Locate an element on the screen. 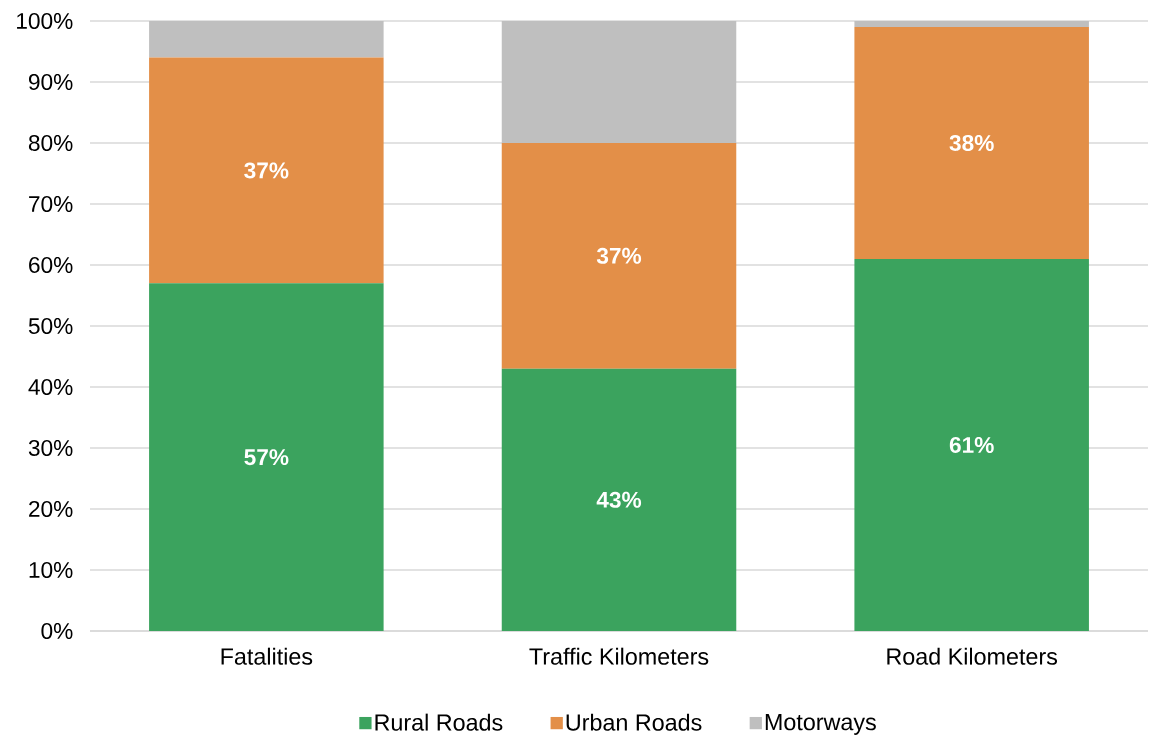 Image resolution: width=1151 pixels, height=737 pixels. data-label: 57% is located at coordinates (266, 457).